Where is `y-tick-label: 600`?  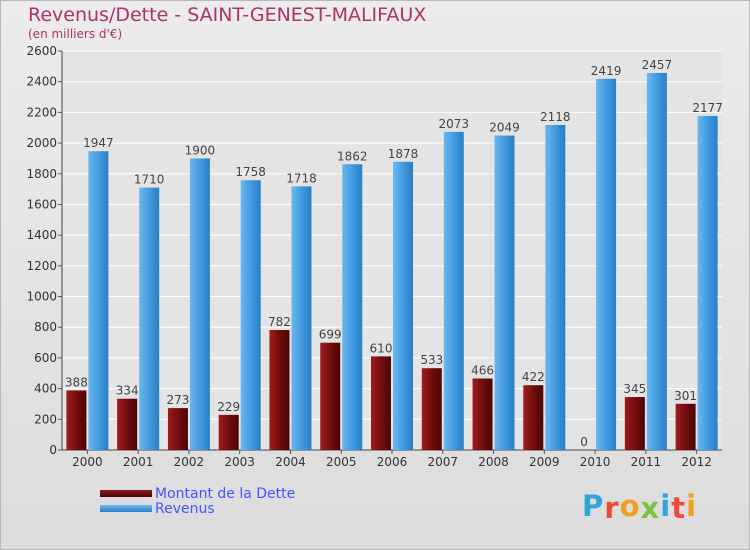
y-tick-label: 600 is located at coordinates (45, 358).